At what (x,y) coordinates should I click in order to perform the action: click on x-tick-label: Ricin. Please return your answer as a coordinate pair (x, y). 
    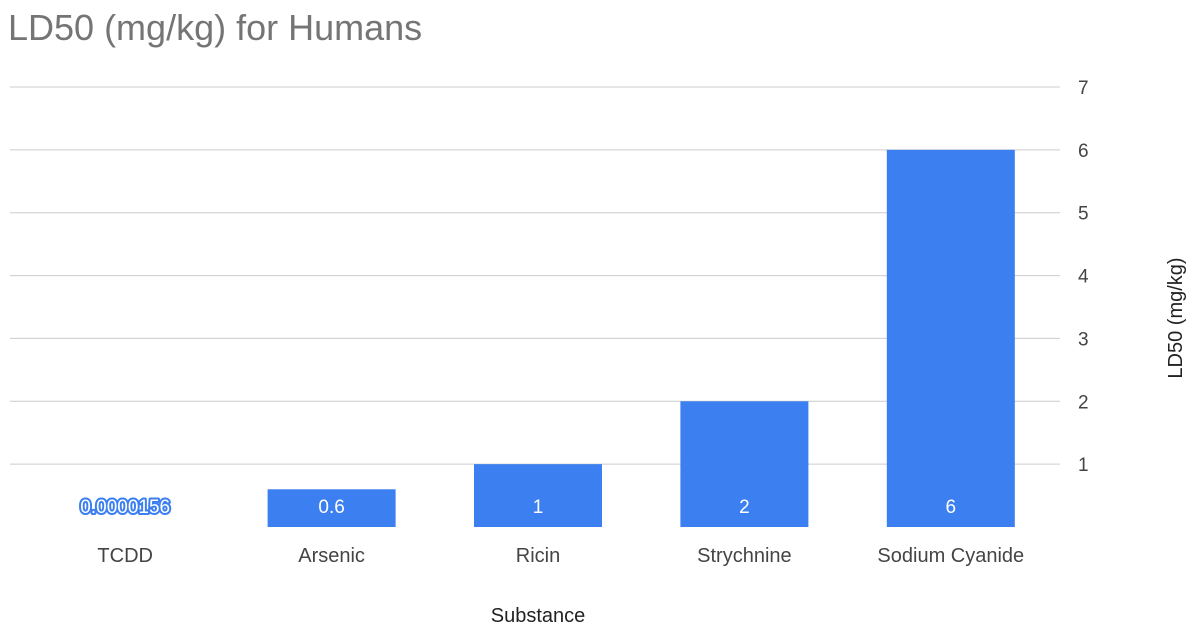
    Looking at the image, I should click on (538, 556).